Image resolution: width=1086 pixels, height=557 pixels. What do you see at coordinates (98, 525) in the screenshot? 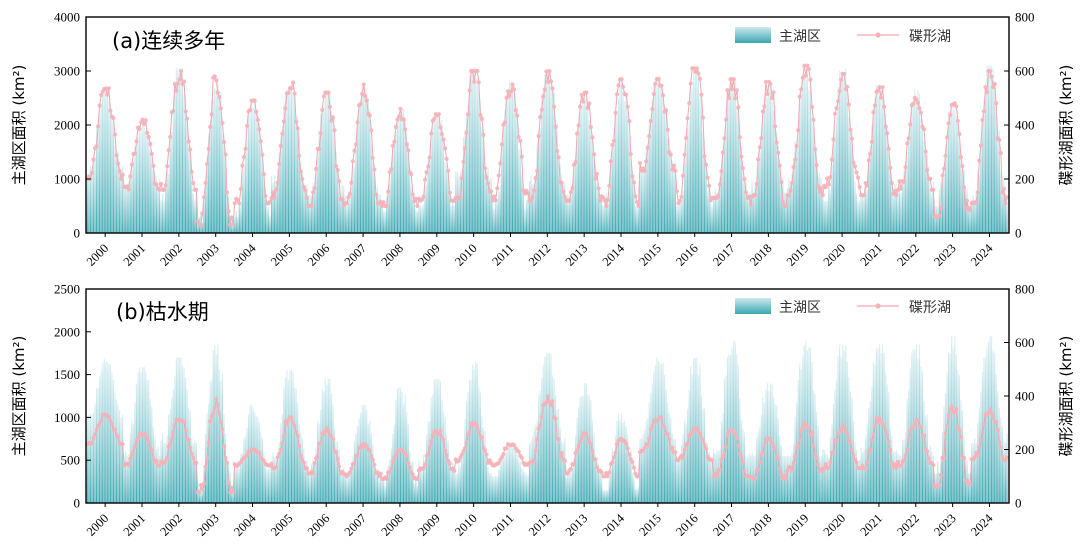
I see `x-tick-label: 2000` at bounding box center [98, 525].